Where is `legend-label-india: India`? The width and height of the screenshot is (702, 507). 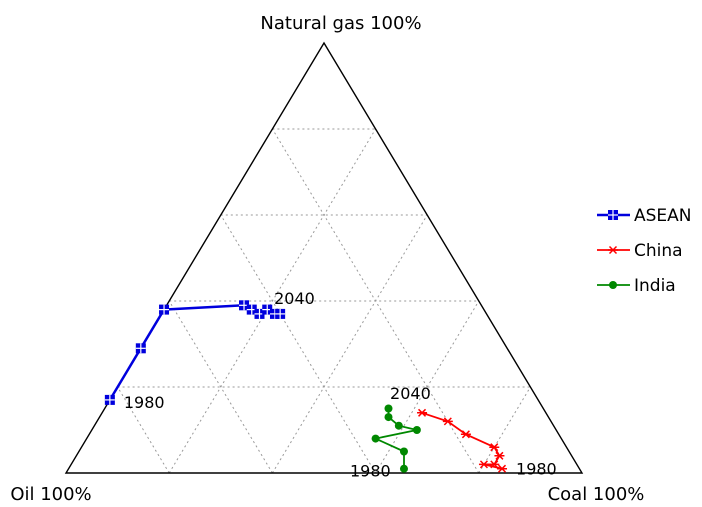 legend-label-india: India is located at coordinates (655, 286).